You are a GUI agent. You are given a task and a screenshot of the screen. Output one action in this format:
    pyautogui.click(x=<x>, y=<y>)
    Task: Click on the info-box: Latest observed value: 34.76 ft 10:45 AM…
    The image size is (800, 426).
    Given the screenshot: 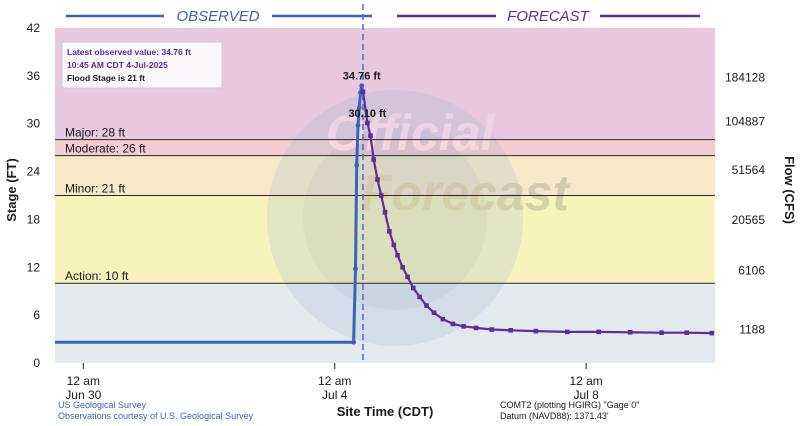 What is the action you would take?
    pyautogui.click(x=142, y=65)
    